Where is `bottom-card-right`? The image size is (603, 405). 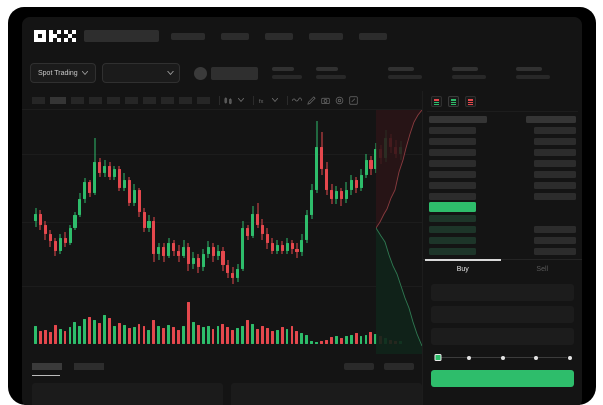 bottom-card-right is located at coordinates (326, 394).